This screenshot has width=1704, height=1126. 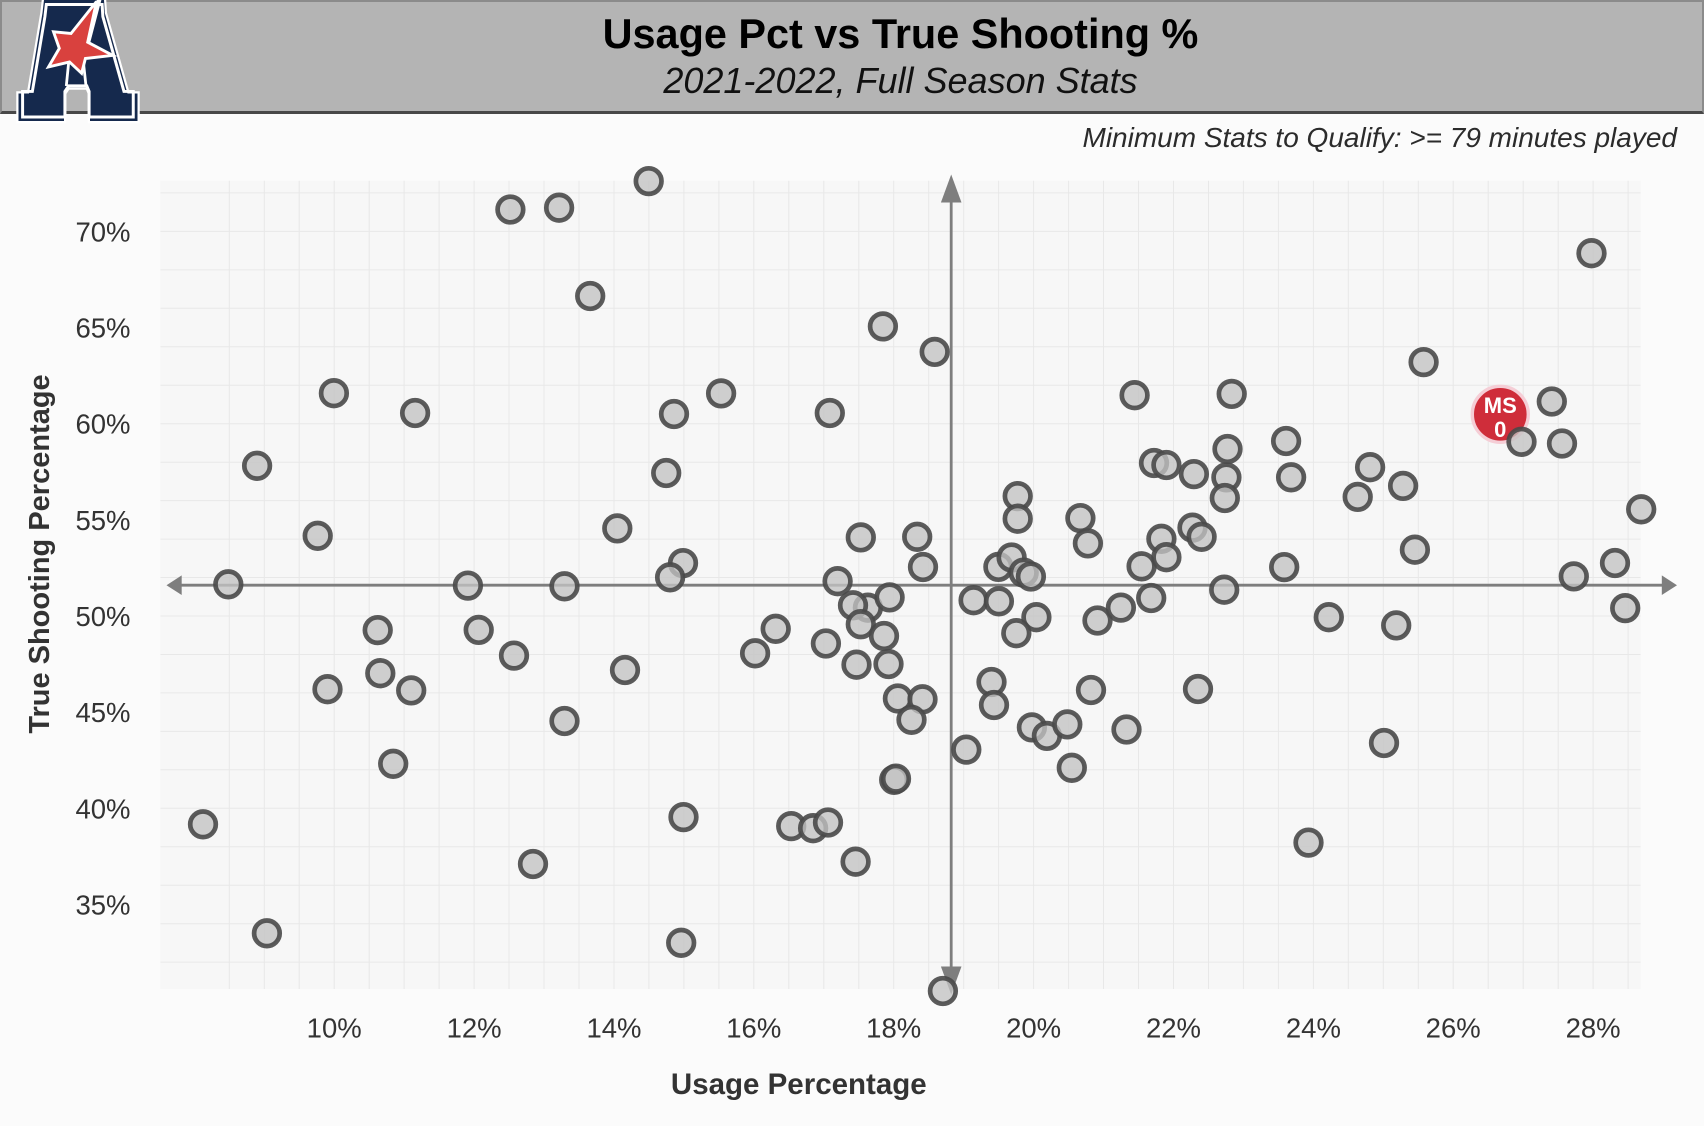 What do you see at coordinates (102, 231) in the screenshot?
I see `svg-text: 70%` at bounding box center [102, 231].